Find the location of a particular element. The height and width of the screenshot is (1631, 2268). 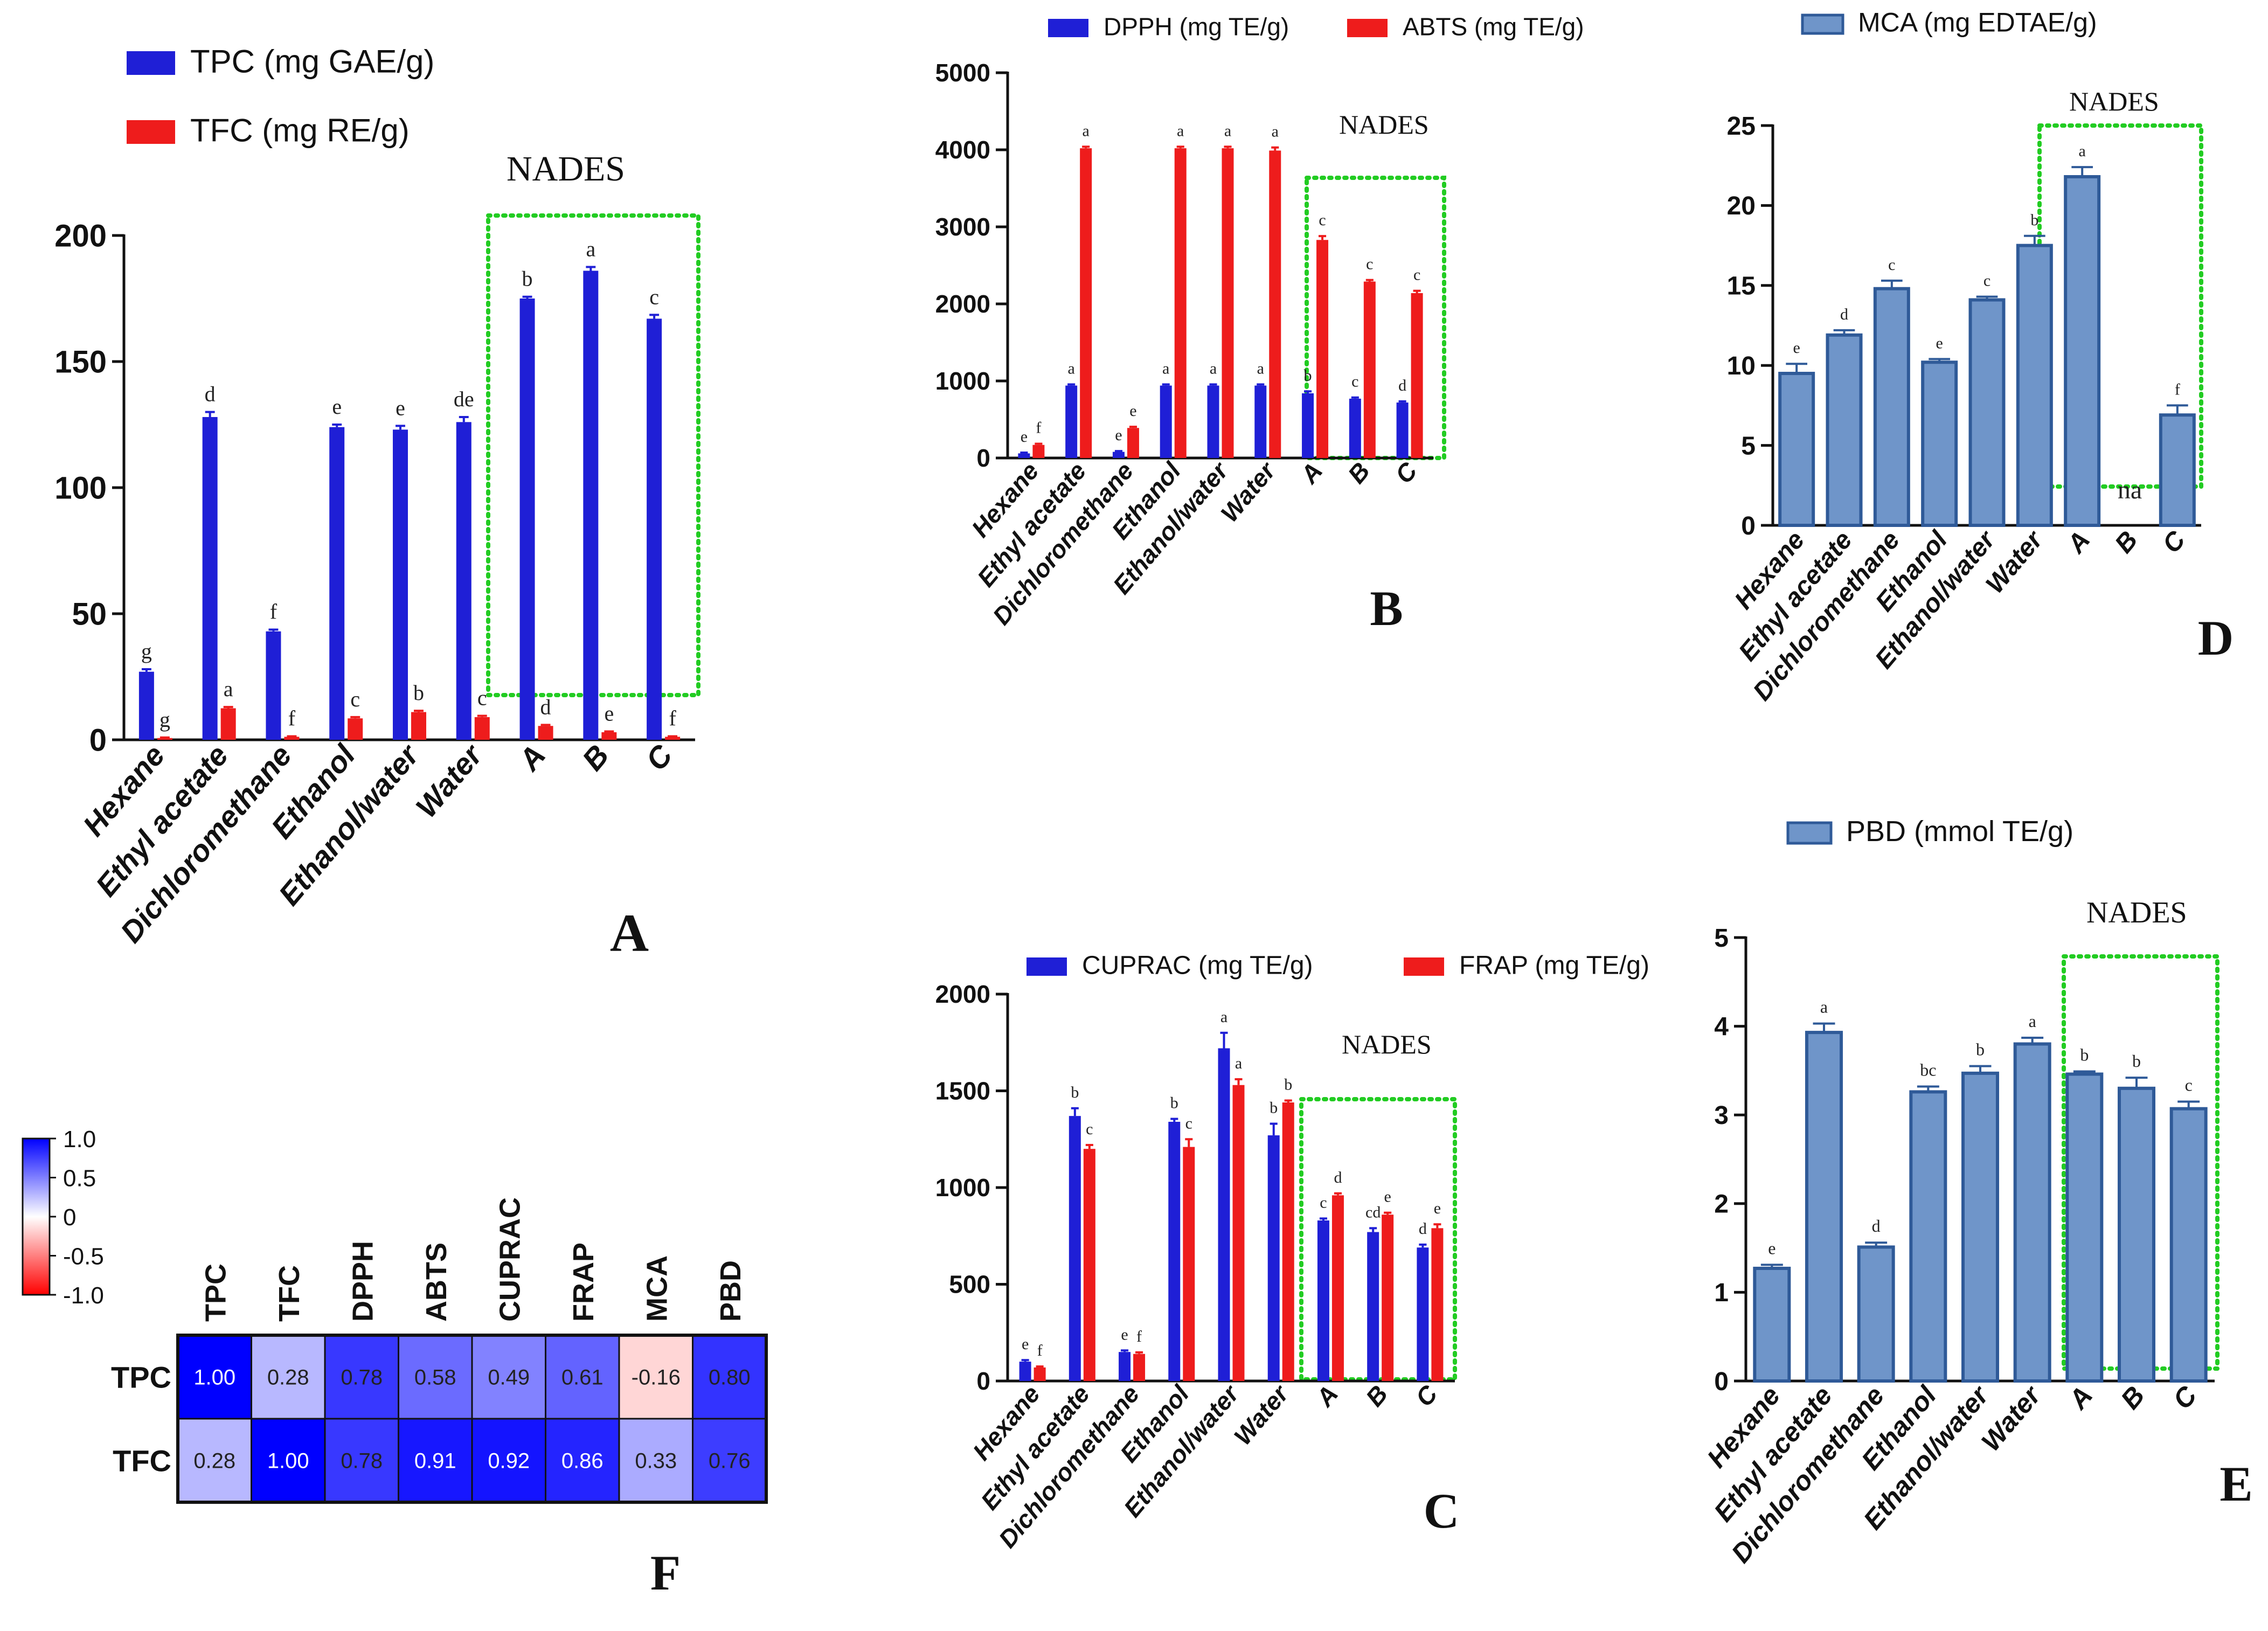

heatmap-frame is located at coordinates (472, 1419).